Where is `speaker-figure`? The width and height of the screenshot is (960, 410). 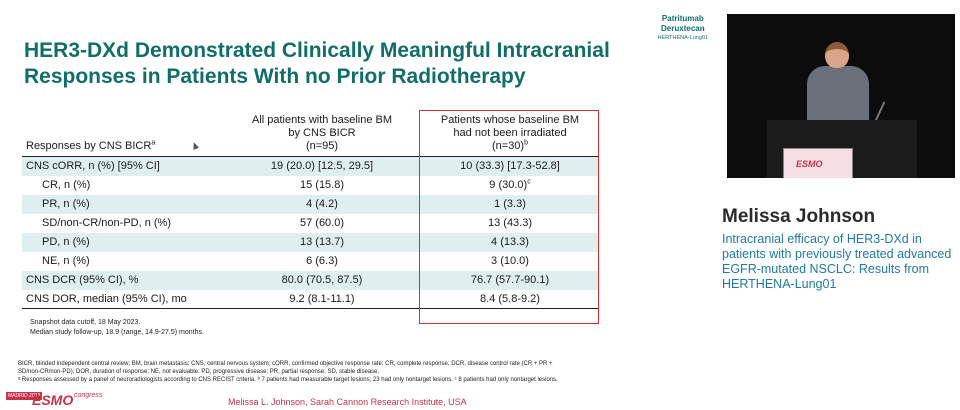 speaker-figure is located at coordinates (838, 84).